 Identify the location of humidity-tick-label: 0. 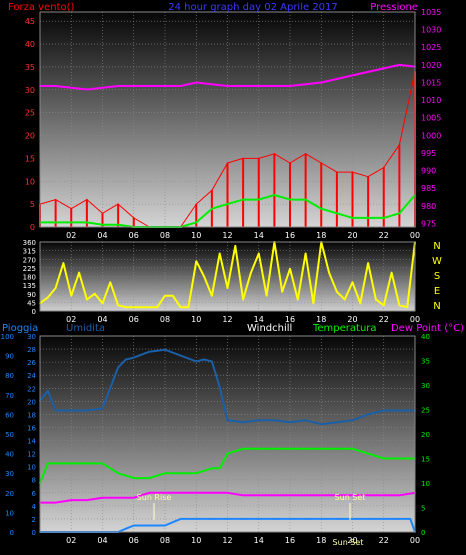
(12, 533).